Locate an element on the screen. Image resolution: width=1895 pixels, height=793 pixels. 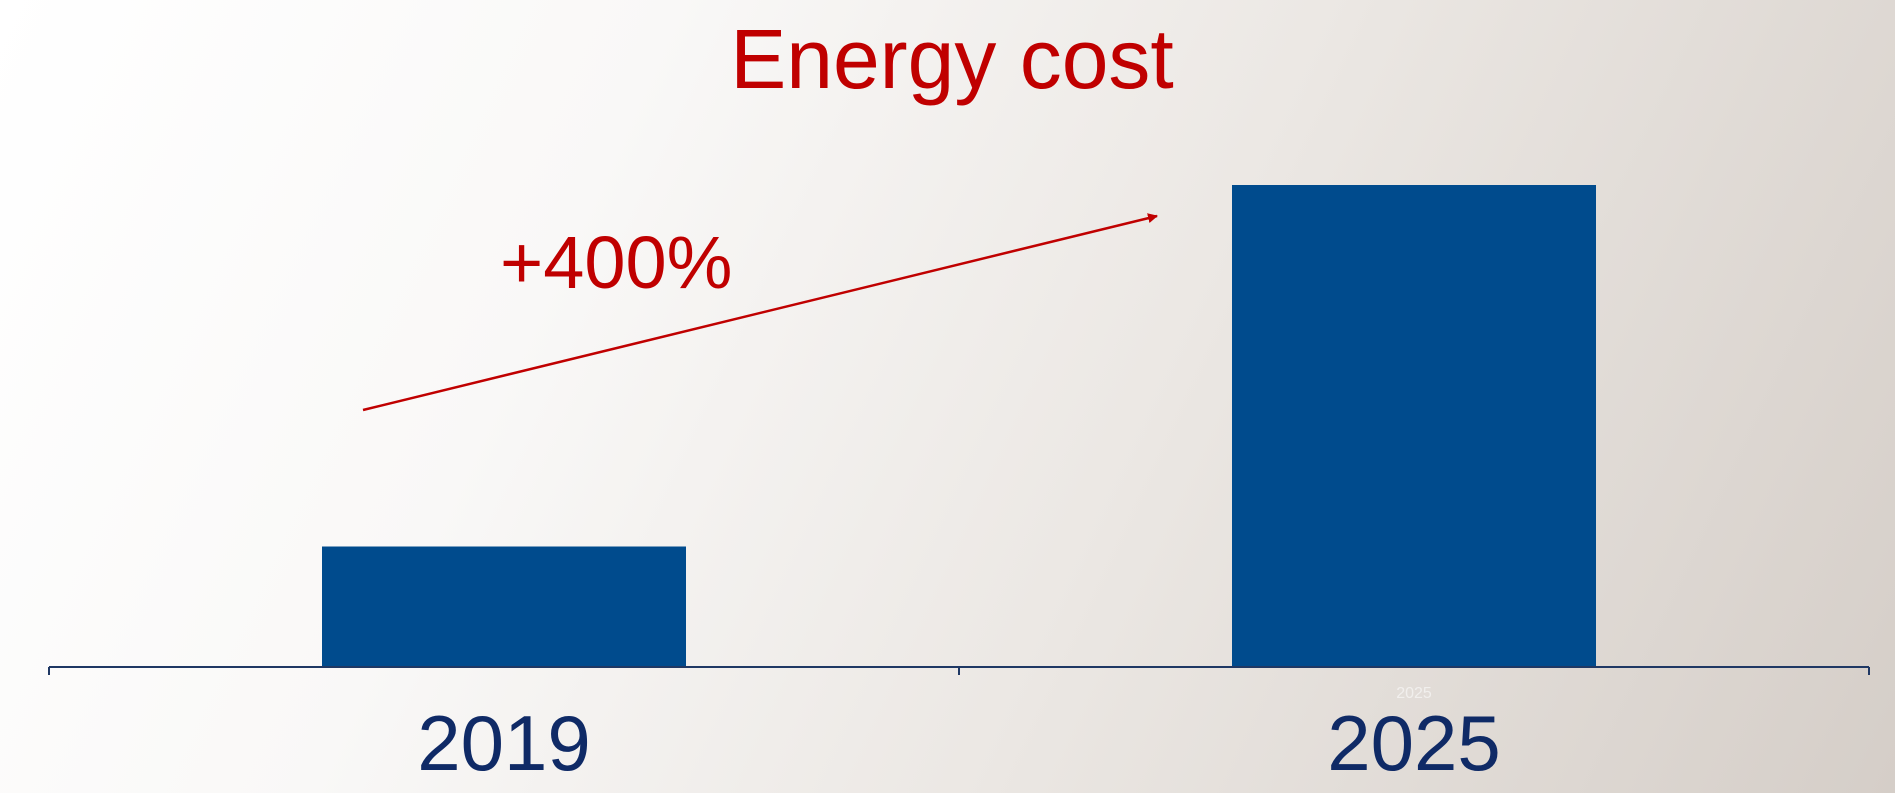
faint-category-label: 2025 is located at coordinates (1414, 693).